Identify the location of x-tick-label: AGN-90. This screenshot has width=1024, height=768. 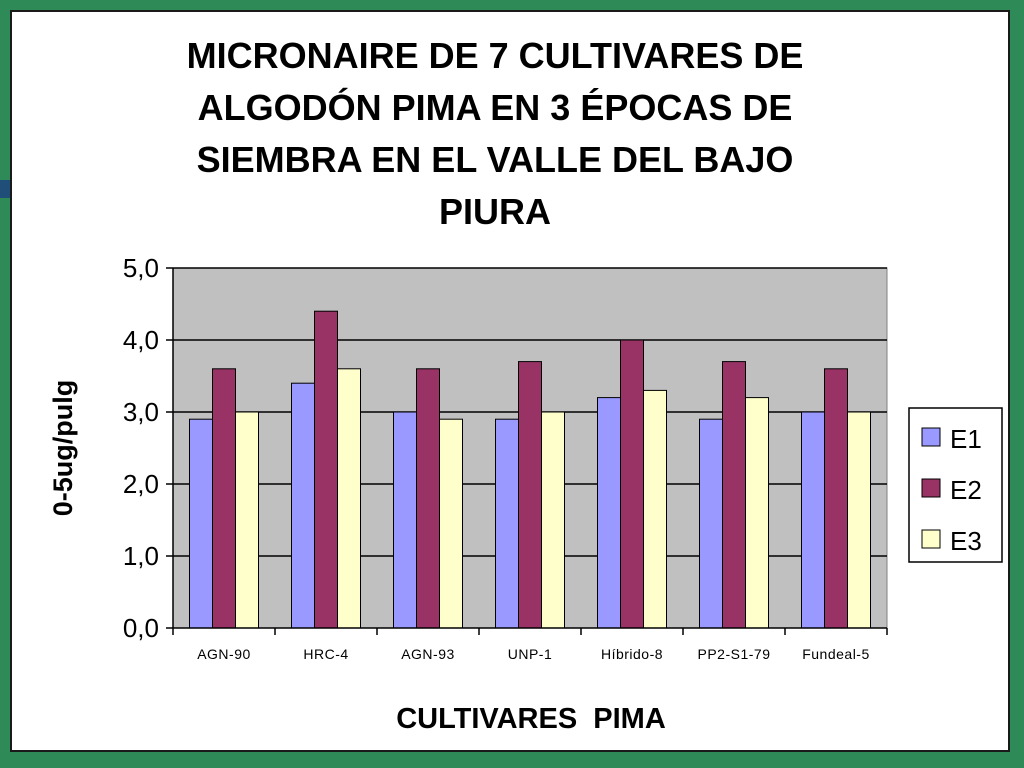
(224, 654).